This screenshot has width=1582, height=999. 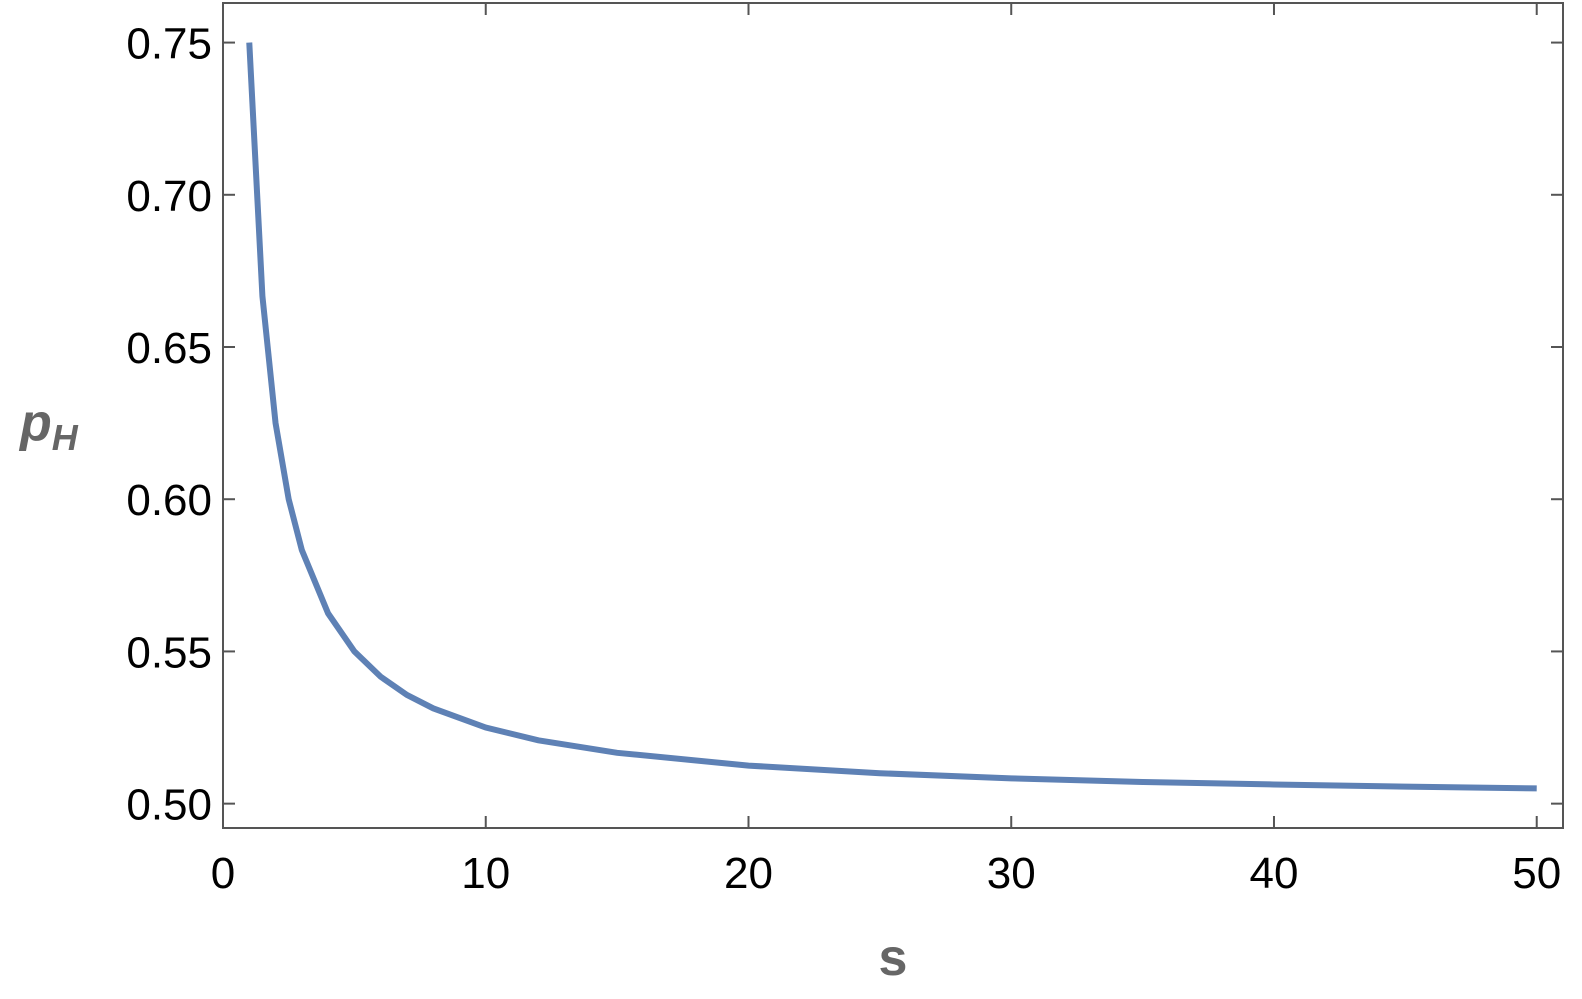 I want to click on x-tick-label: 20, so click(x=748, y=873).